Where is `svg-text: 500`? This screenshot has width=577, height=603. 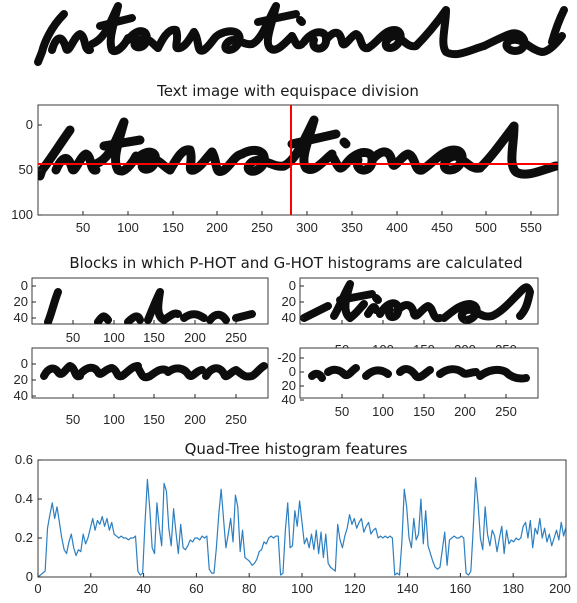
svg-text: 500 is located at coordinates (486, 227).